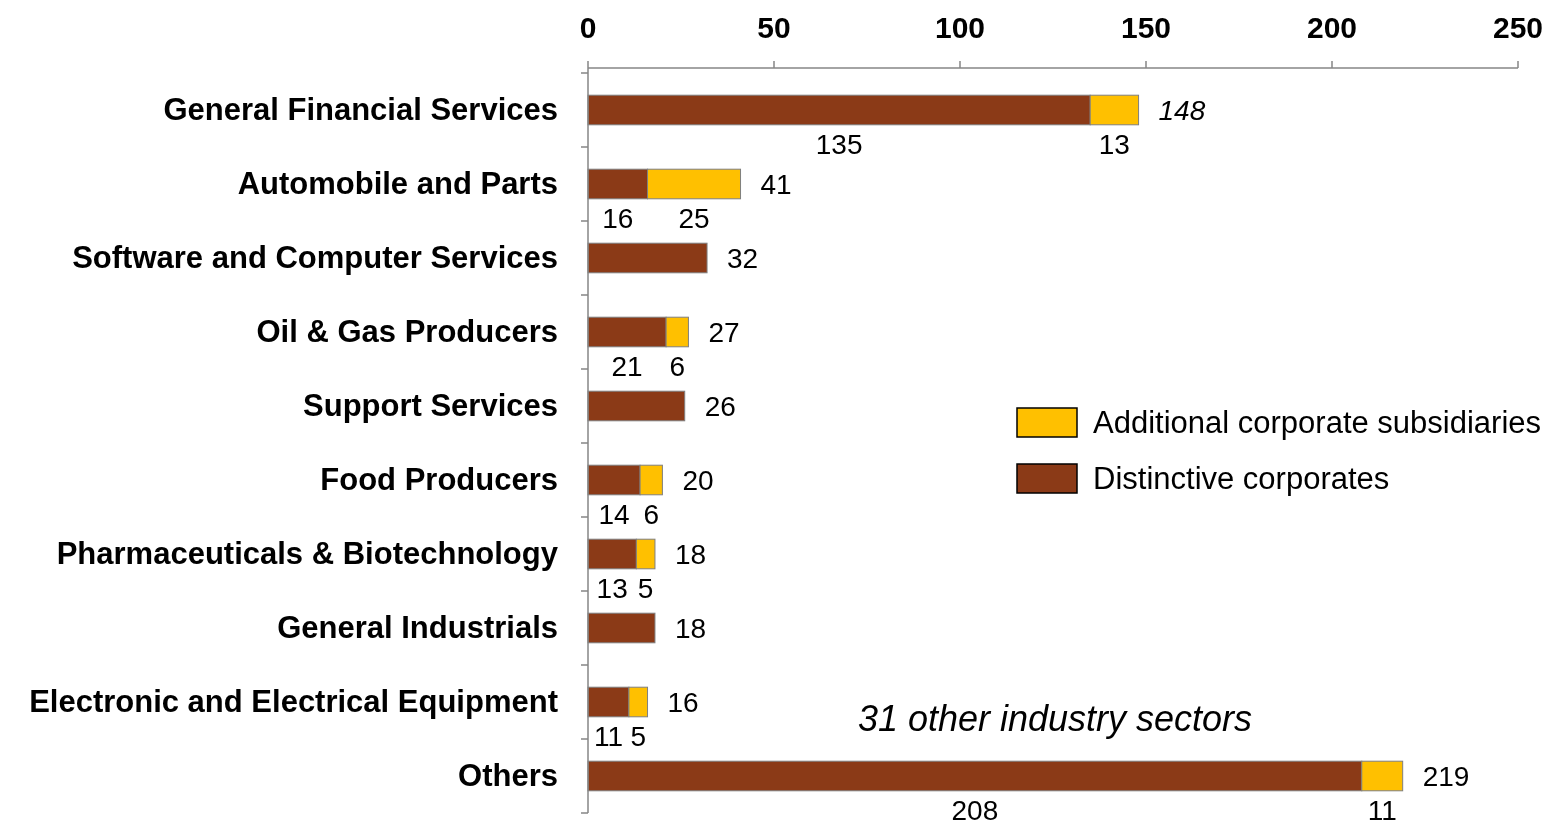 The width and height of the screenshot is (1562, 824). What do you see at coordinates (724, 332) in the screenshot?
I see `total-label: 27` at bounding box center [724, 332].